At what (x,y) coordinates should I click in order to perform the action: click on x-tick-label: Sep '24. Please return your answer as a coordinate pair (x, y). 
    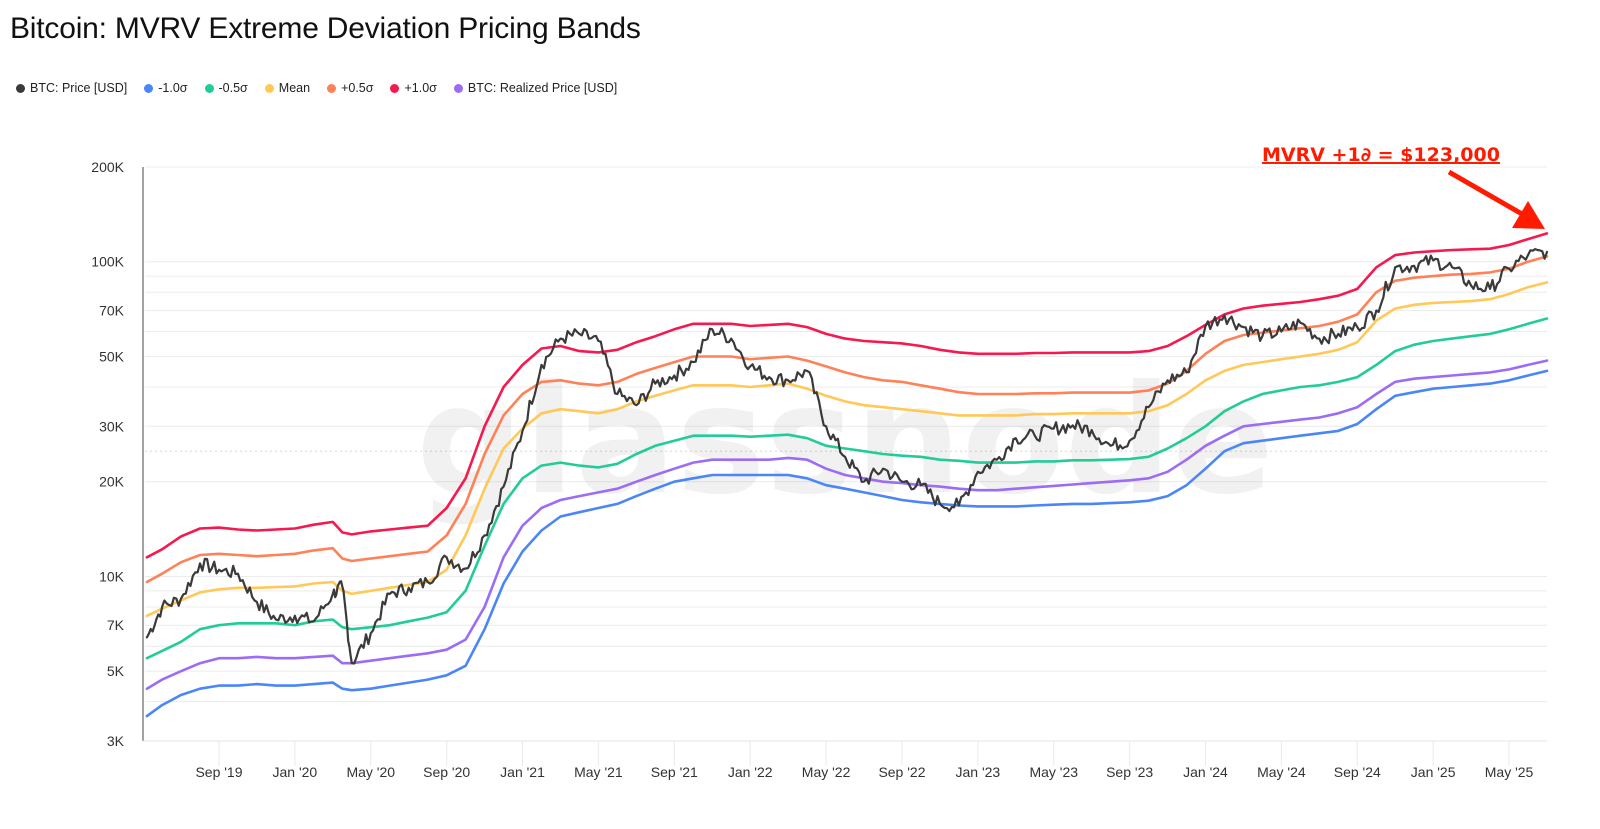
    Looking at the image, I should click on (1357, 772).